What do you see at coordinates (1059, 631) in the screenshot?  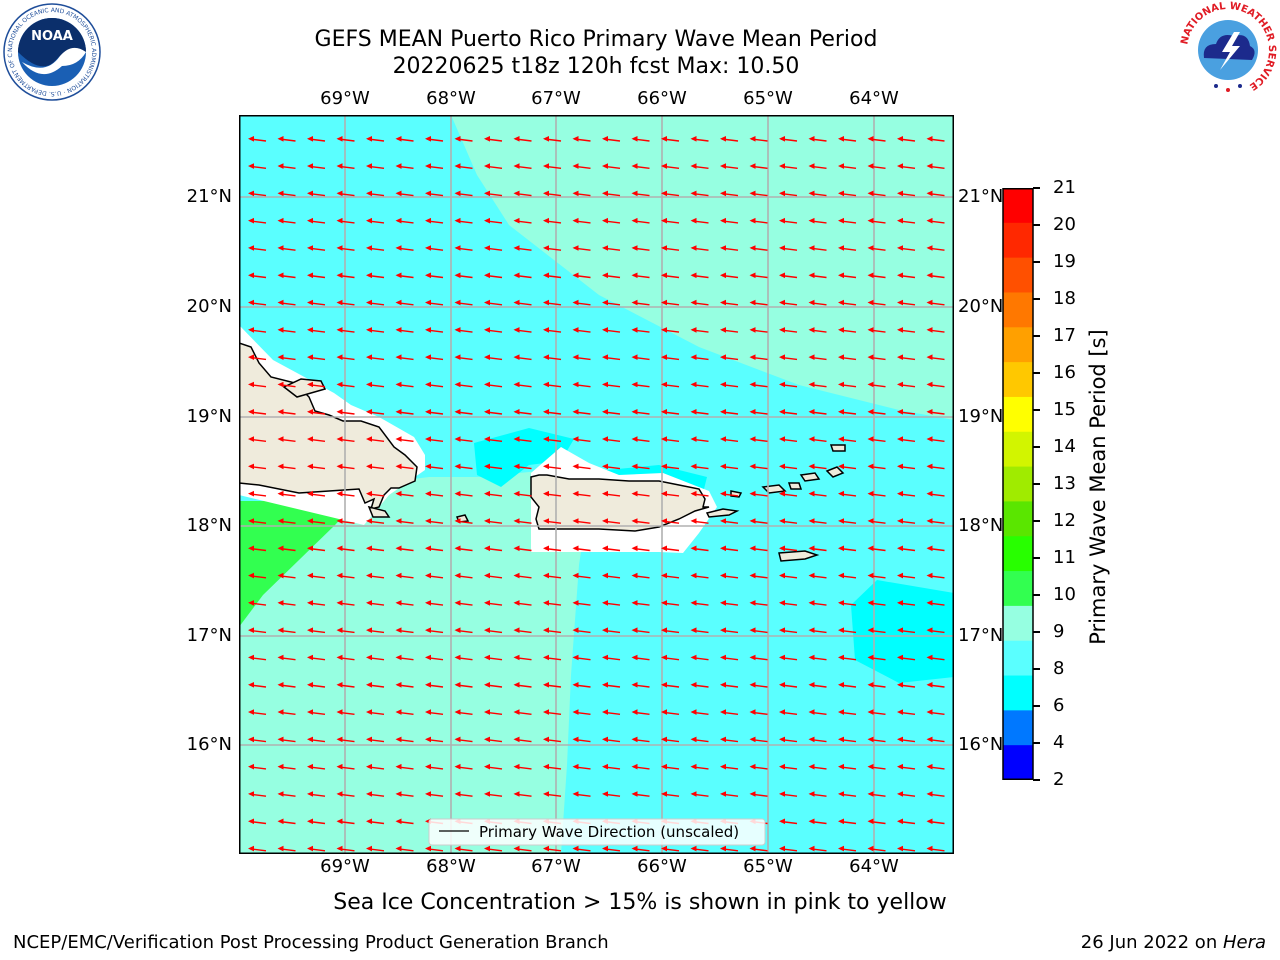 I see `colorbar-tick-label: 9` at bounding box center [1059, 631].